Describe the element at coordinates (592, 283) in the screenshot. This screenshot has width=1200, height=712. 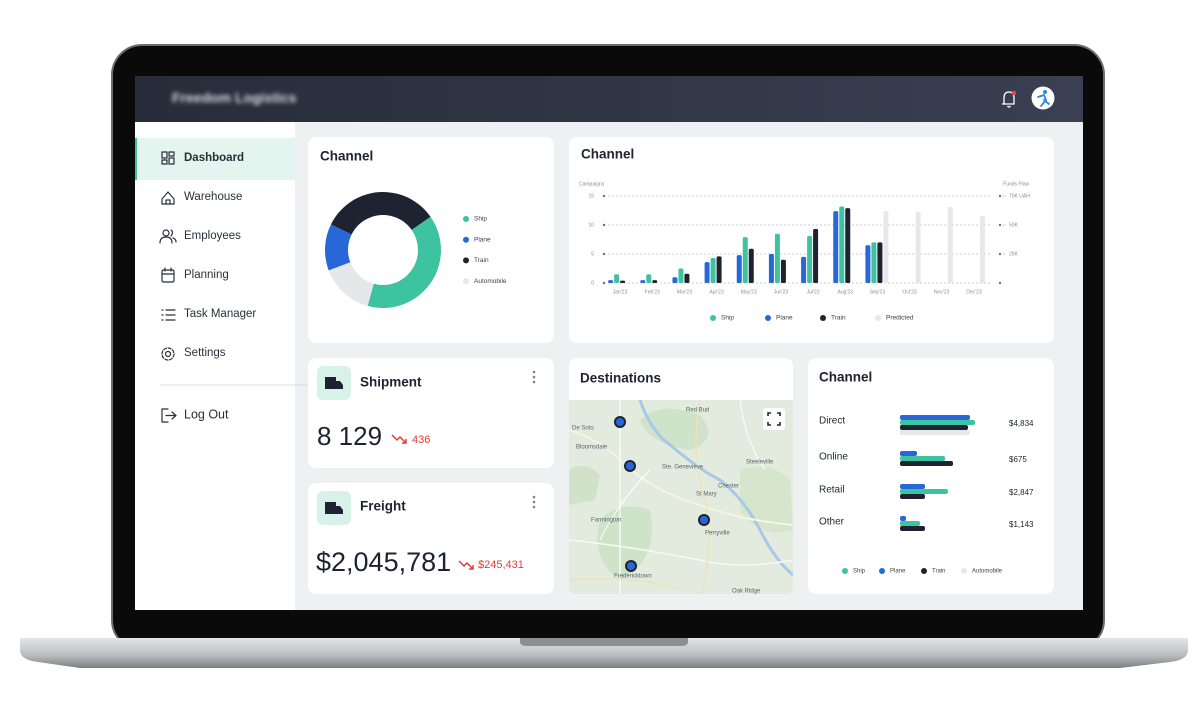
I see `y-tick-label: 0` at that location.